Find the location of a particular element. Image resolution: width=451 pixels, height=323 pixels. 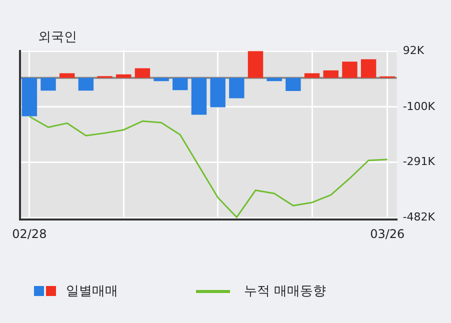

y-tick-label: -100K is located at coordinates (419, 106).